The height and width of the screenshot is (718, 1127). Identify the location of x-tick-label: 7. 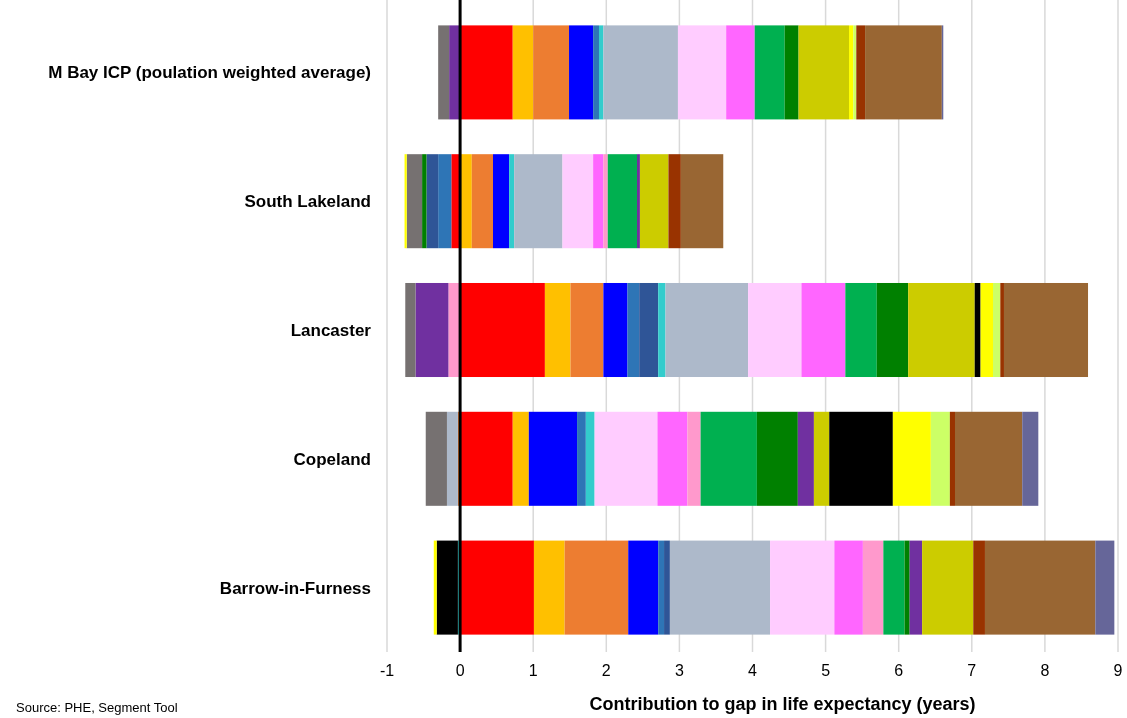
(972, 670).